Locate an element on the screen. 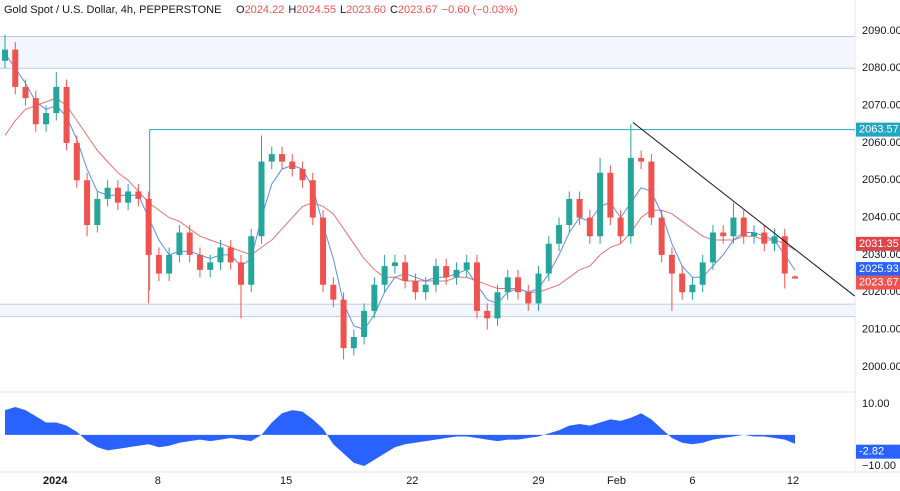 This screenshot has width=900, height=491. x-tick-label: 12 is located at coordinates (793, 481).